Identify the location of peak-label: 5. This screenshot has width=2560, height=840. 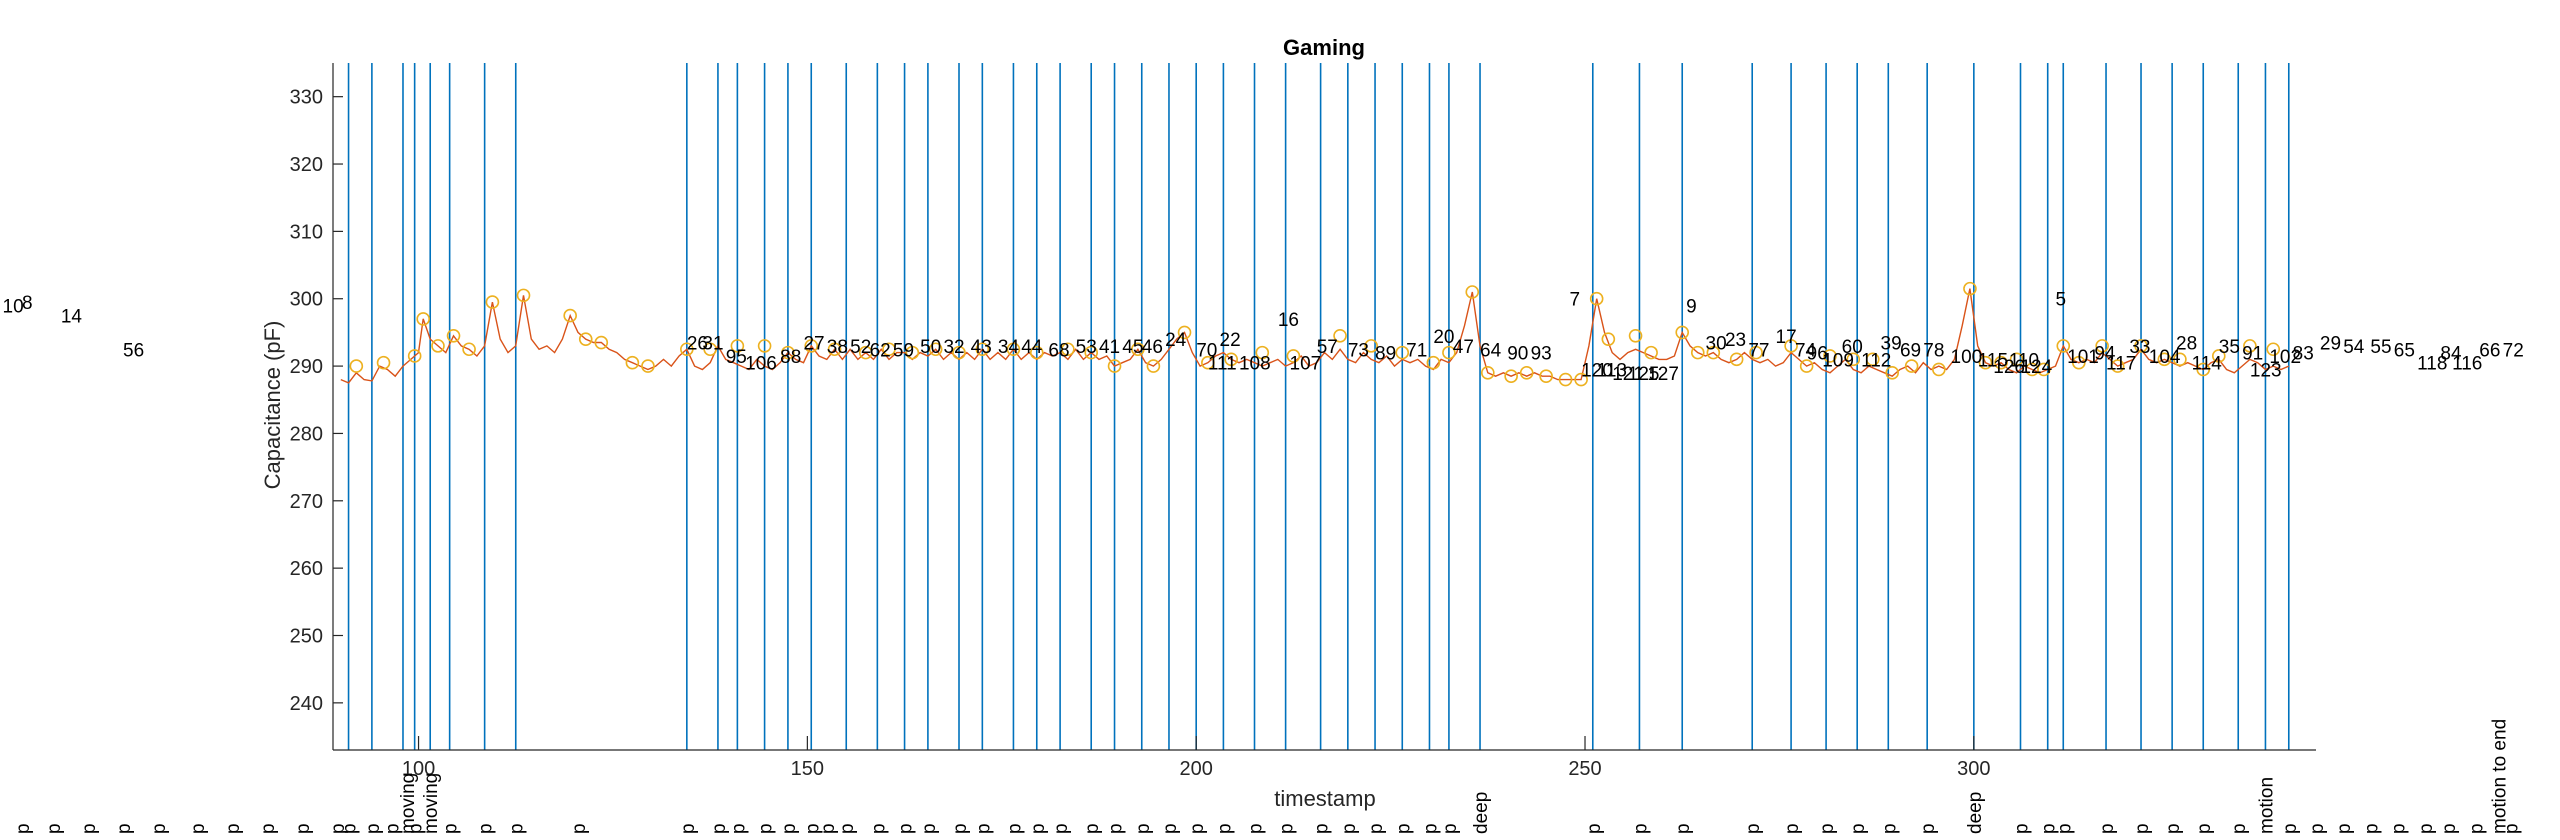
(2060, 300).